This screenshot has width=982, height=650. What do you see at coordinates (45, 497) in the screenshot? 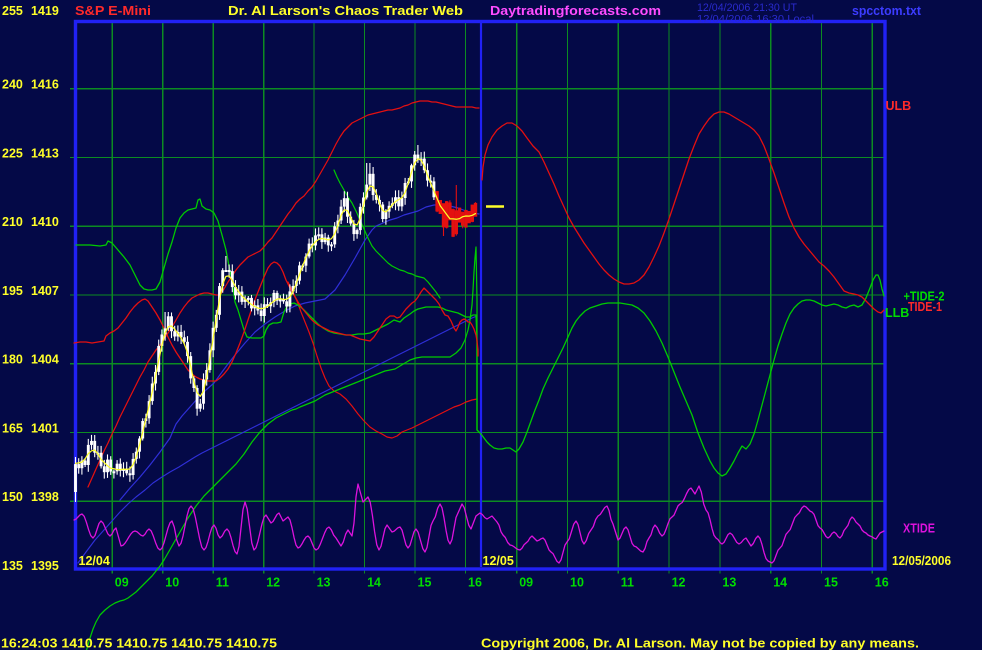
I see `svg-text: 1398` at bounding box center [45, 497].